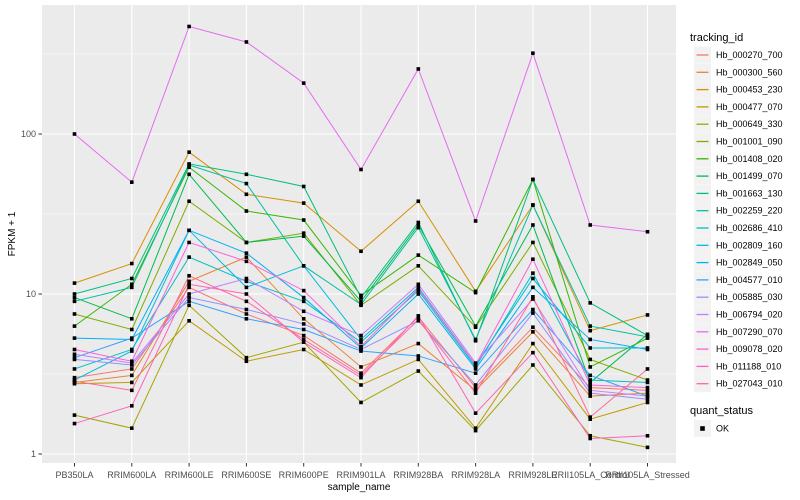 The width and height of the screenshot is (800, 500). What do you see at coordinates (360, 475) in the screenshot?
I see `x-tick-label: RRIM901LA` at bounding box center [360, 475].